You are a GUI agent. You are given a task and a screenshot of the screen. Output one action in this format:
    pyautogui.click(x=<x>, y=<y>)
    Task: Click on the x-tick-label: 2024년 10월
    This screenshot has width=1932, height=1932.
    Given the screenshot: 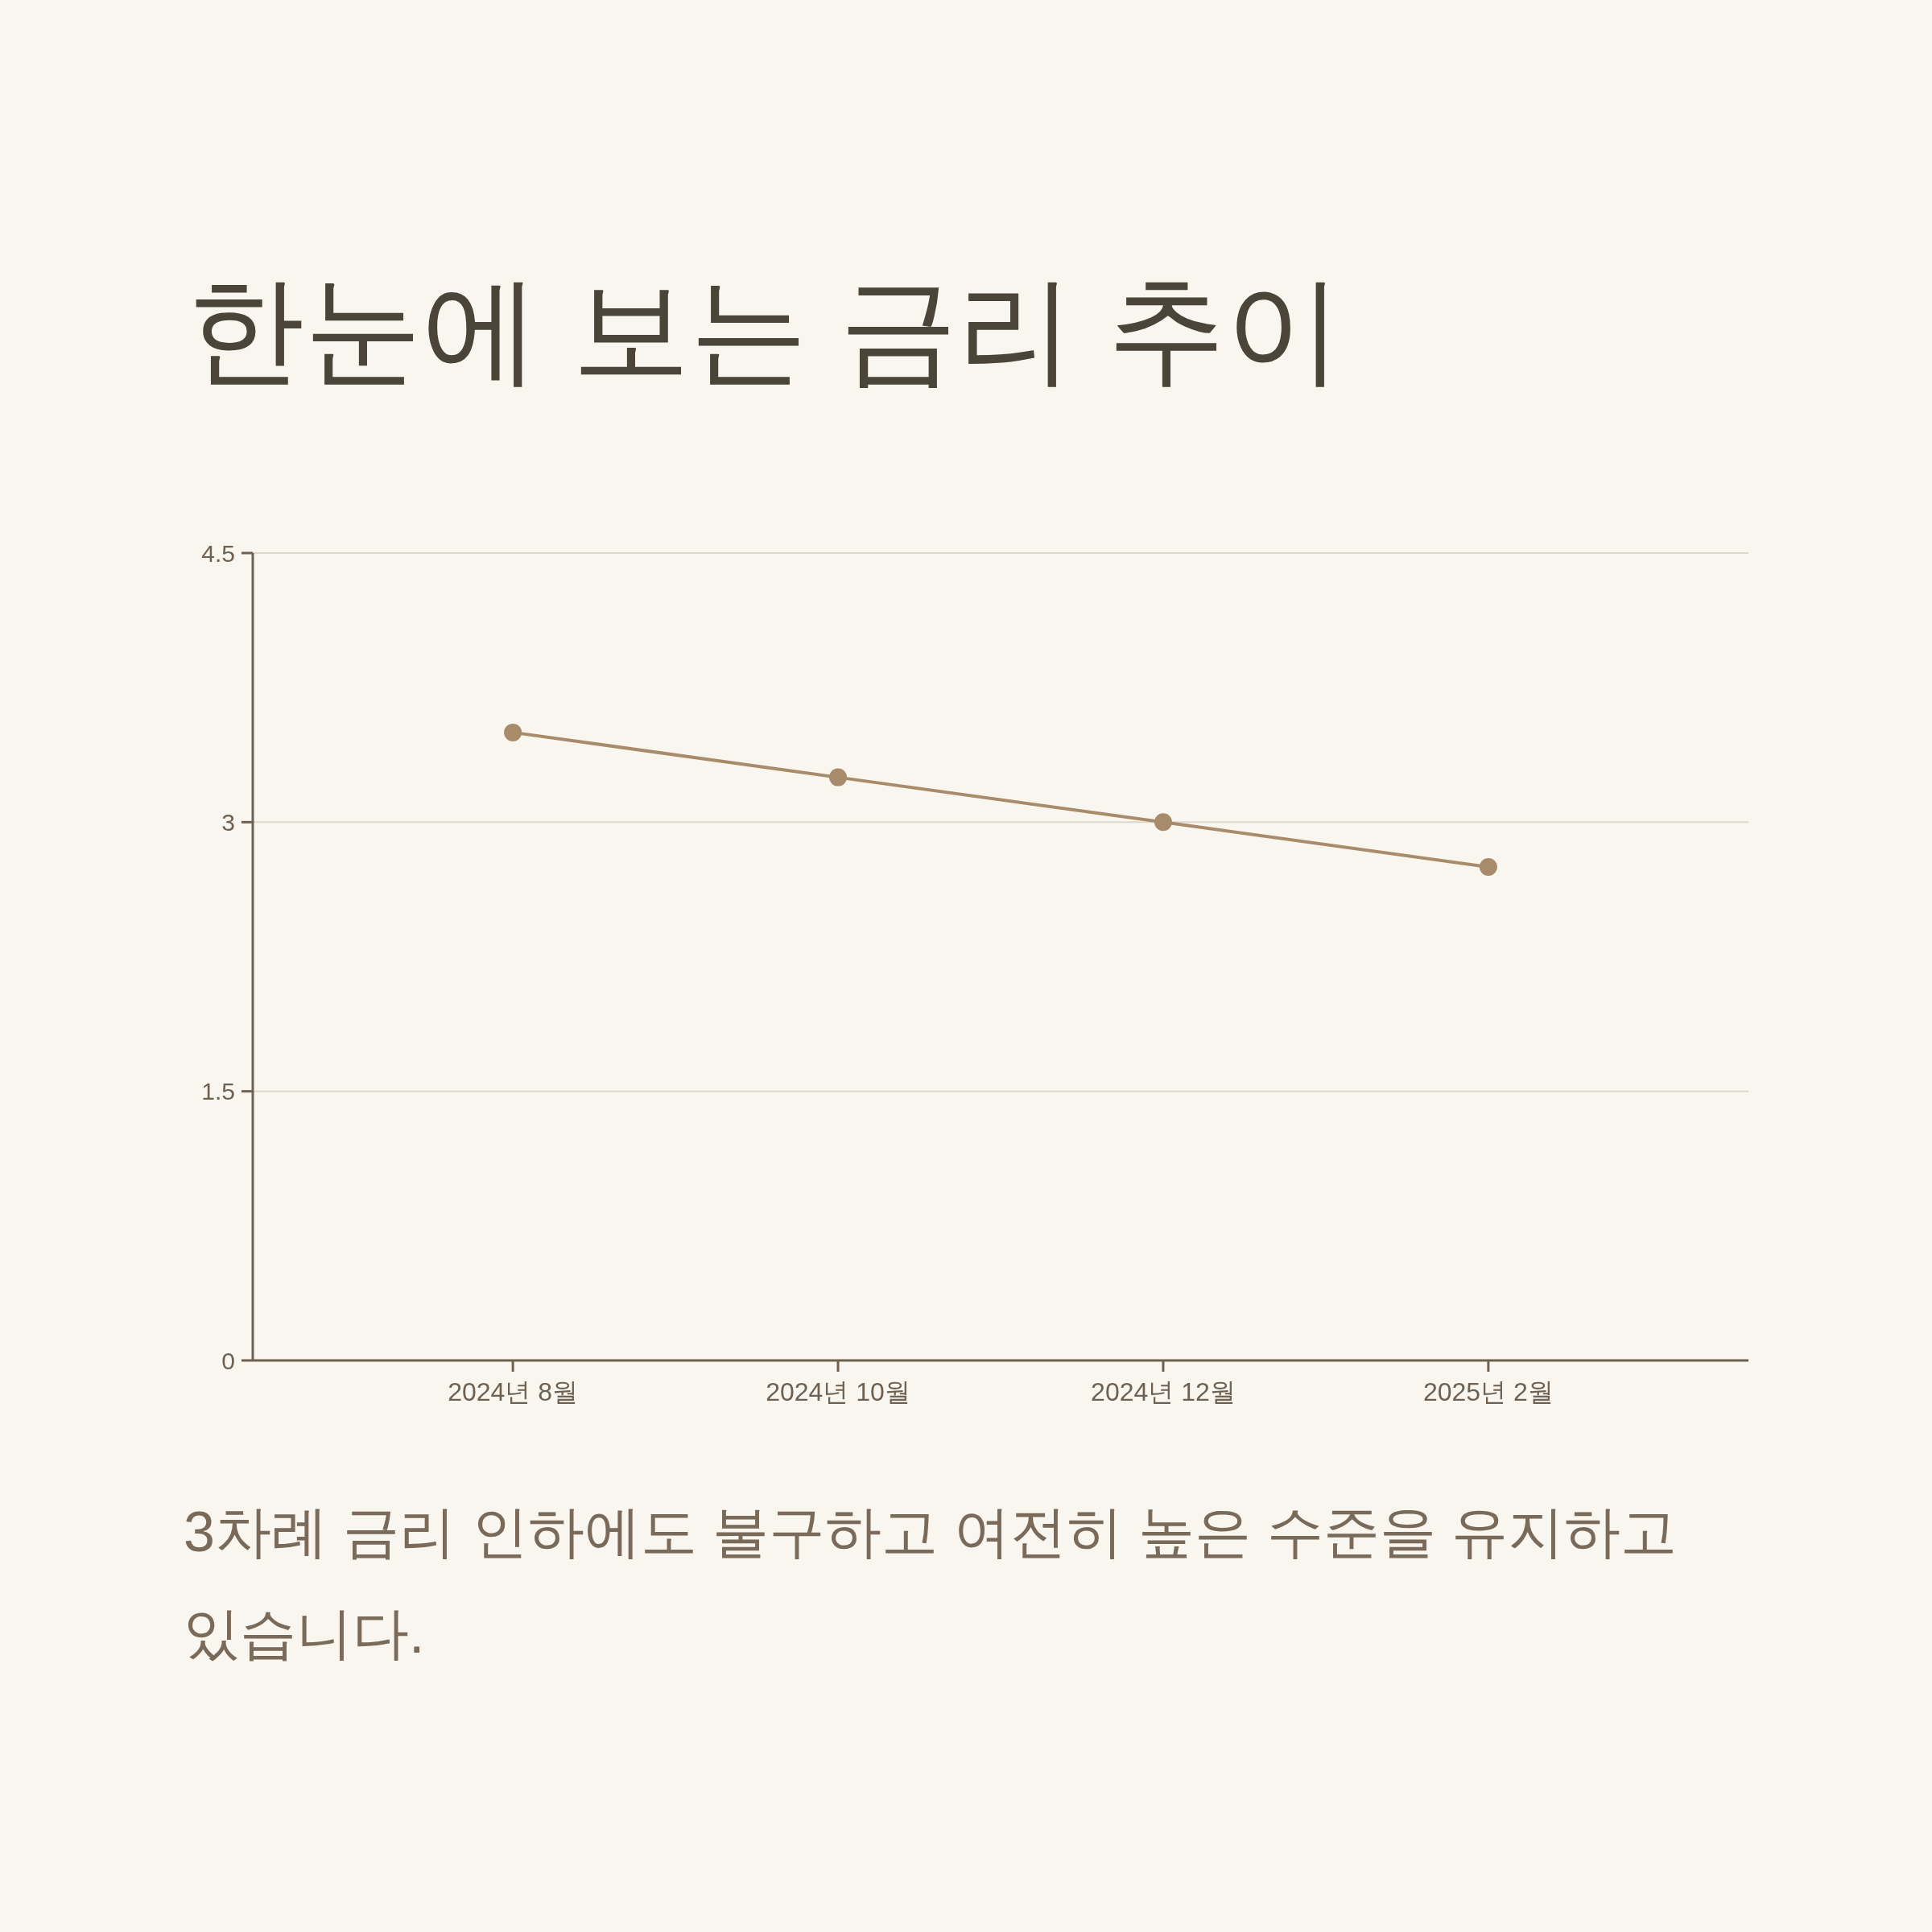 What is the action you would take?
    pyautogui.click(x=838, y=1391)
    